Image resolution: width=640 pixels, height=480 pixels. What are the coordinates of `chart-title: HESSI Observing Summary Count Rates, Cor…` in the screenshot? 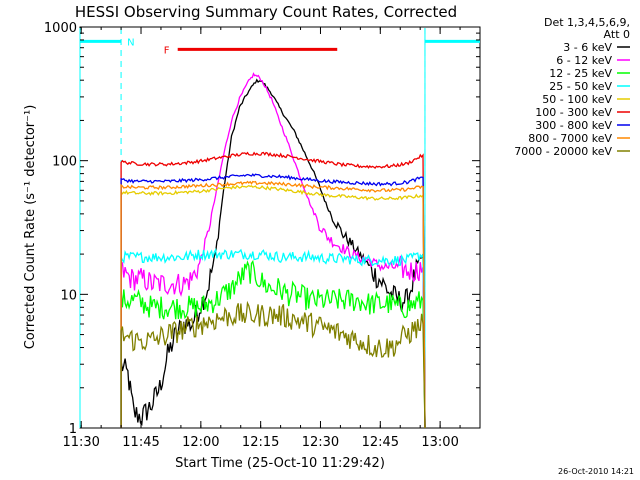 It's located at (266, 12).